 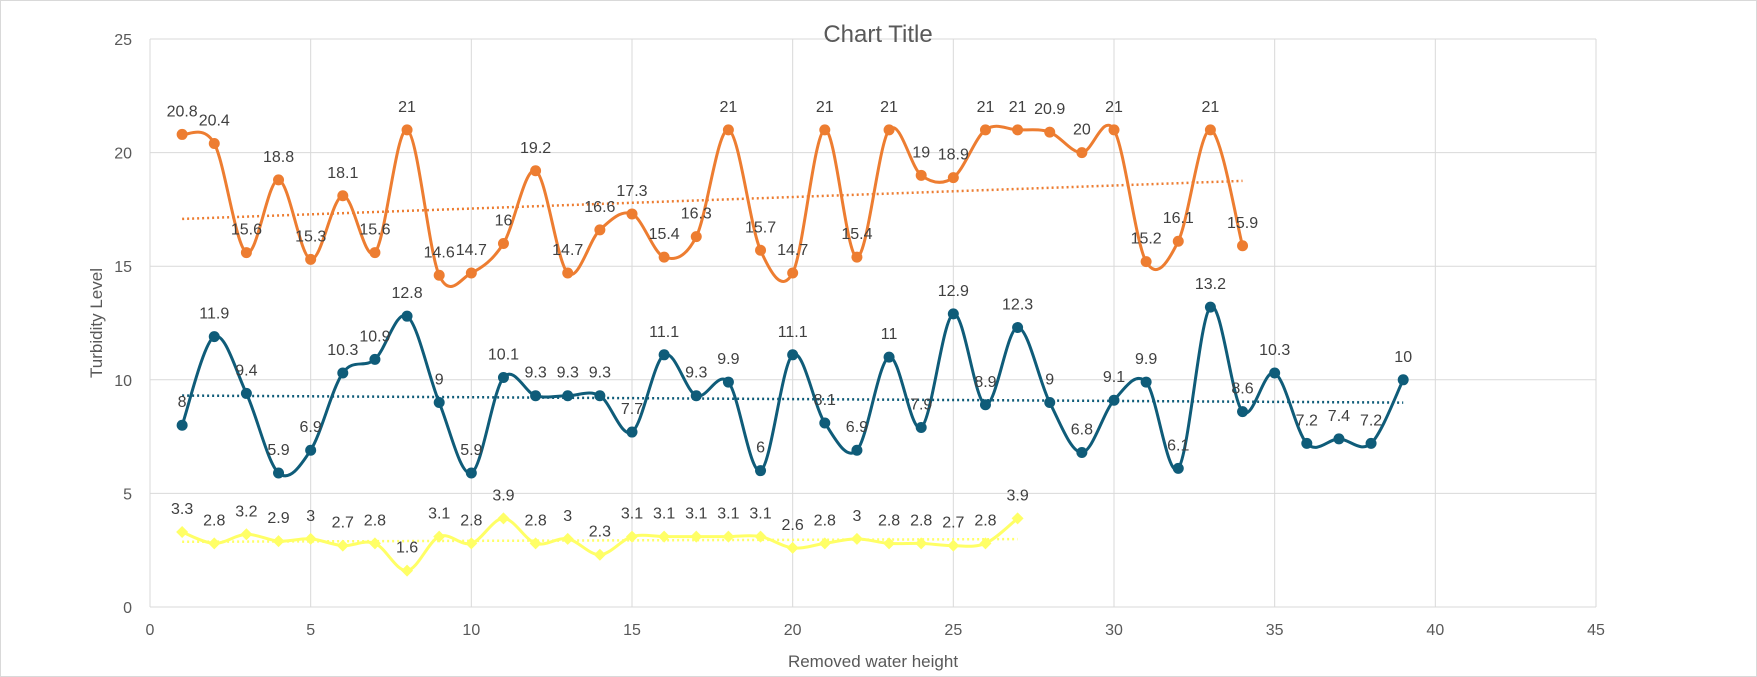 What do you see at coordinates (889, 334) in the screenshot?
I see `data-label: 11` at bounding box center [889, 334].